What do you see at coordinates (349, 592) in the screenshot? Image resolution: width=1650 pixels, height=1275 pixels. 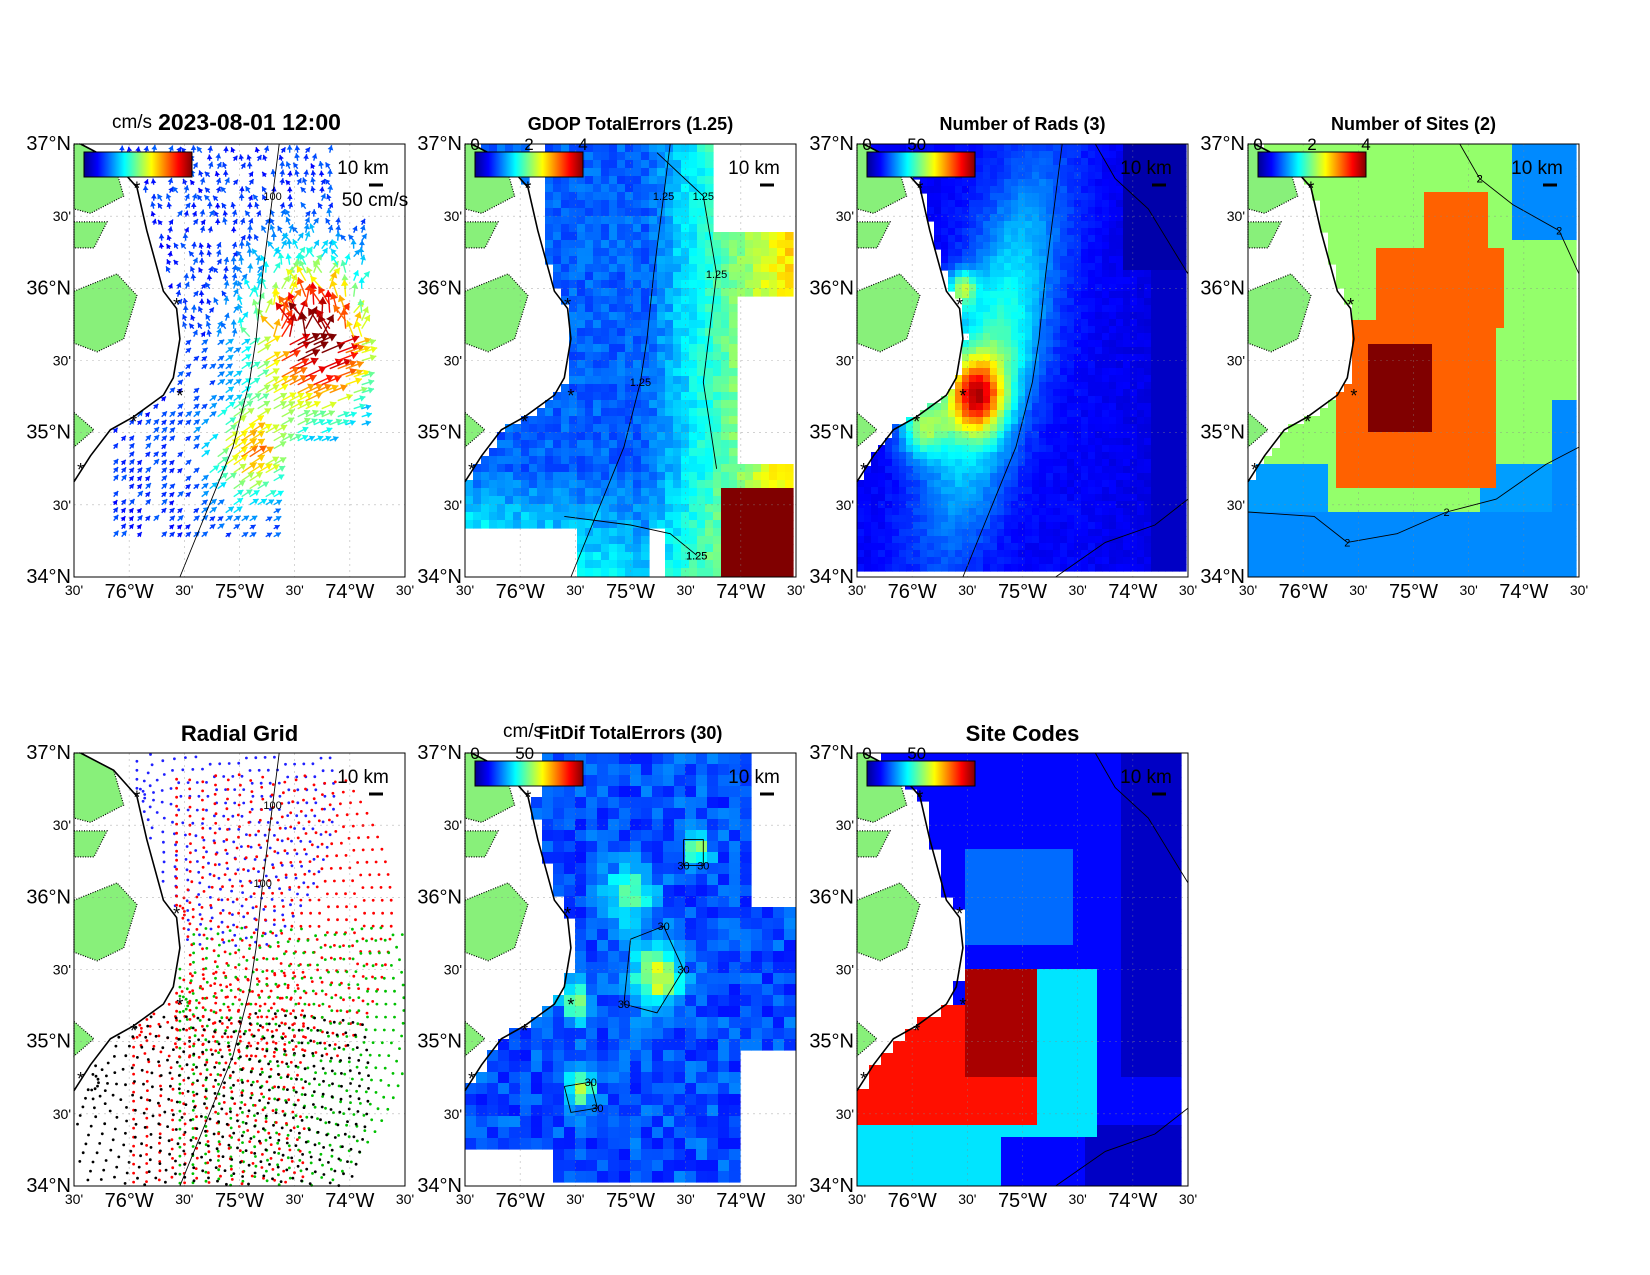 I see `lon-tick-label: 74°W` at bounding box center [349, 592].